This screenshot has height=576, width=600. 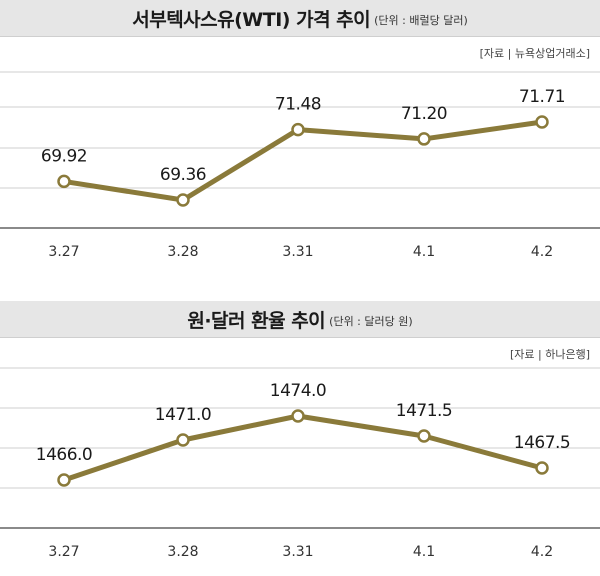 I want to click on wti-x-tick-label: 4.1, so click(x=424, y=252).